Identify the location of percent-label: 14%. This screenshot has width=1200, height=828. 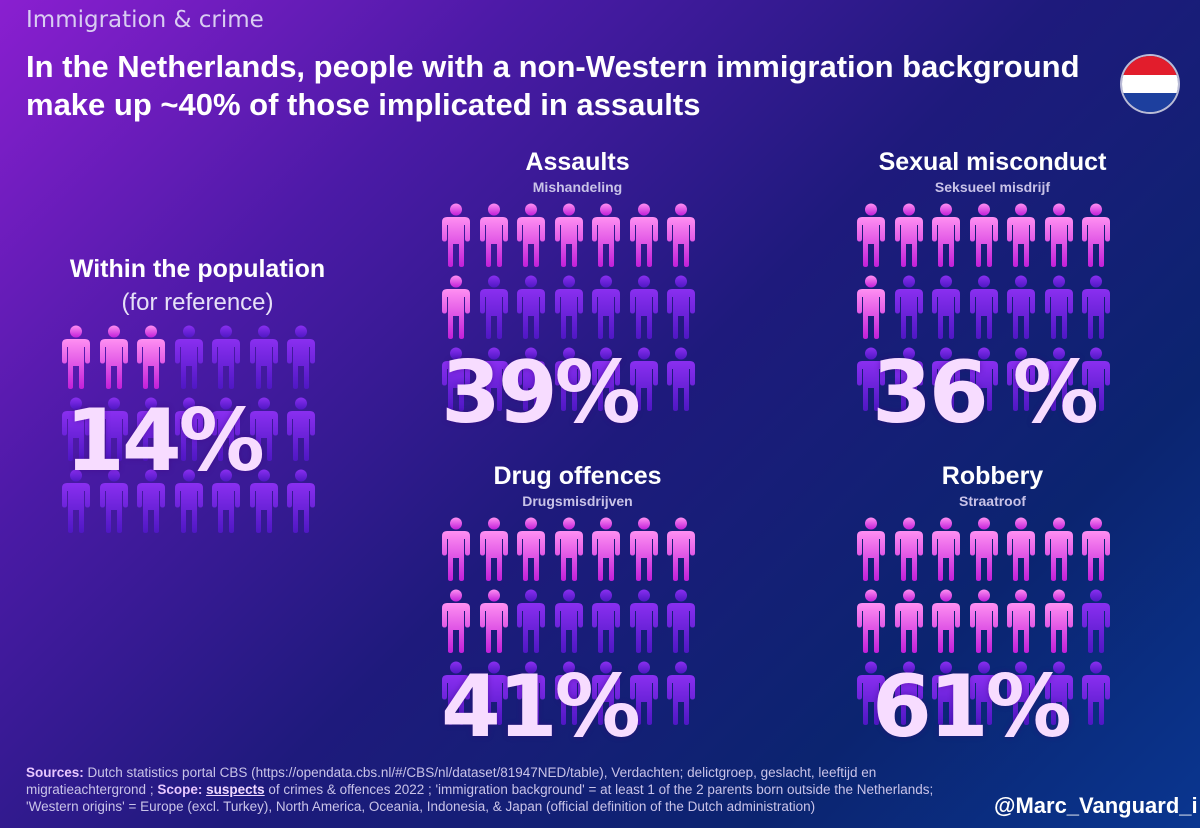
(165, 441).